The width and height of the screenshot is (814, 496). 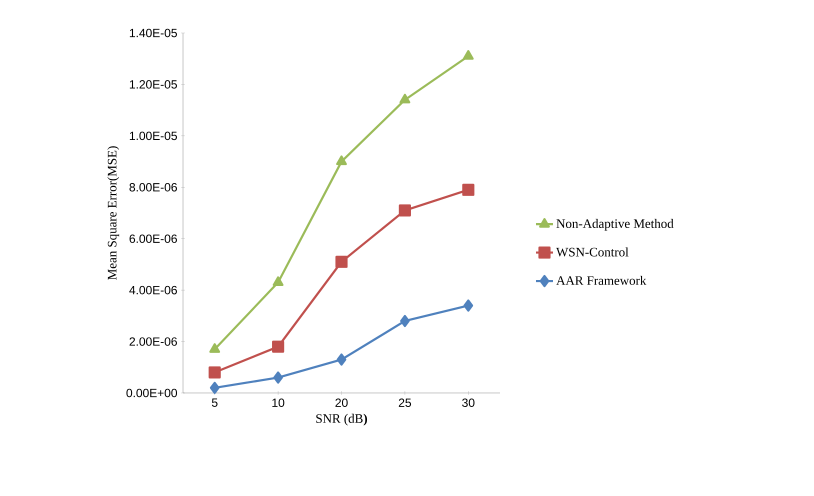 What do you see at coordinates (153, 136) in the screenshot?
I see `y-tick-label: 1.00E-05` at bounding box center [153, 136].